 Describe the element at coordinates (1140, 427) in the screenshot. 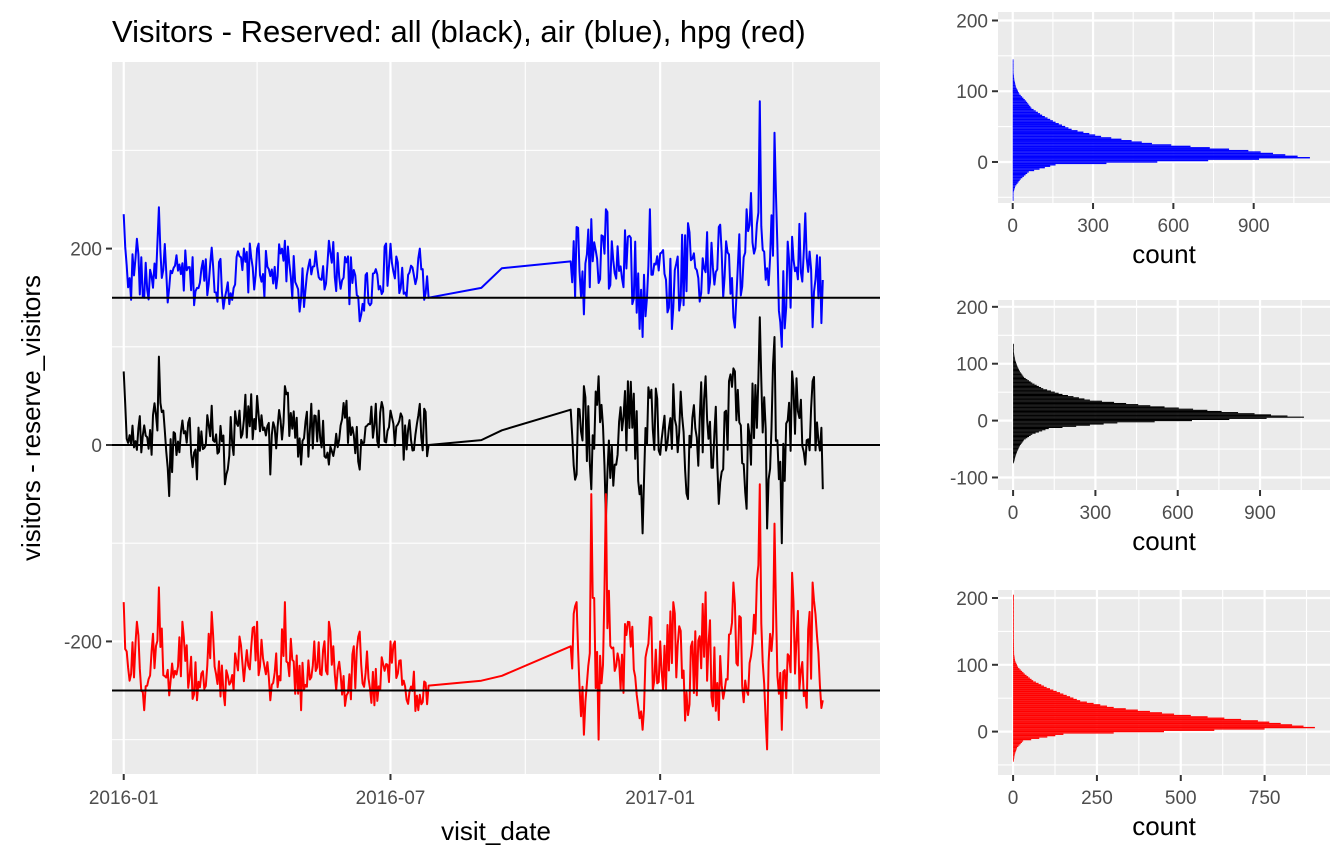

I see `all-histogram: -100 0 100 200 0 300 600 900 count` at that location.